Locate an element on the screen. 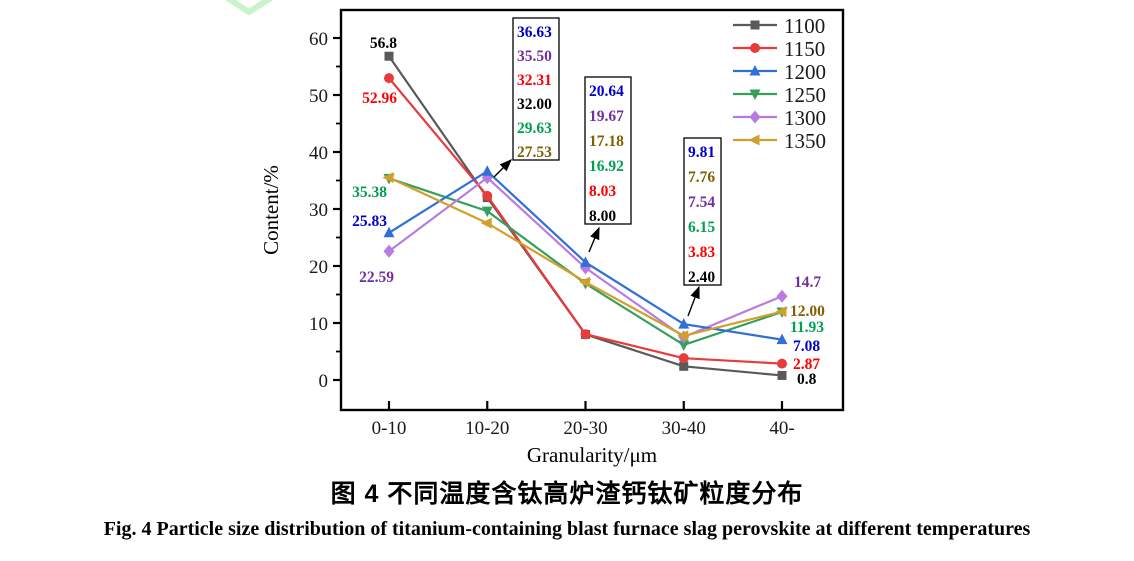 The height and width of the screenshot is (561, 1134). chevron-down-icon is located at coordinates (249, 8).